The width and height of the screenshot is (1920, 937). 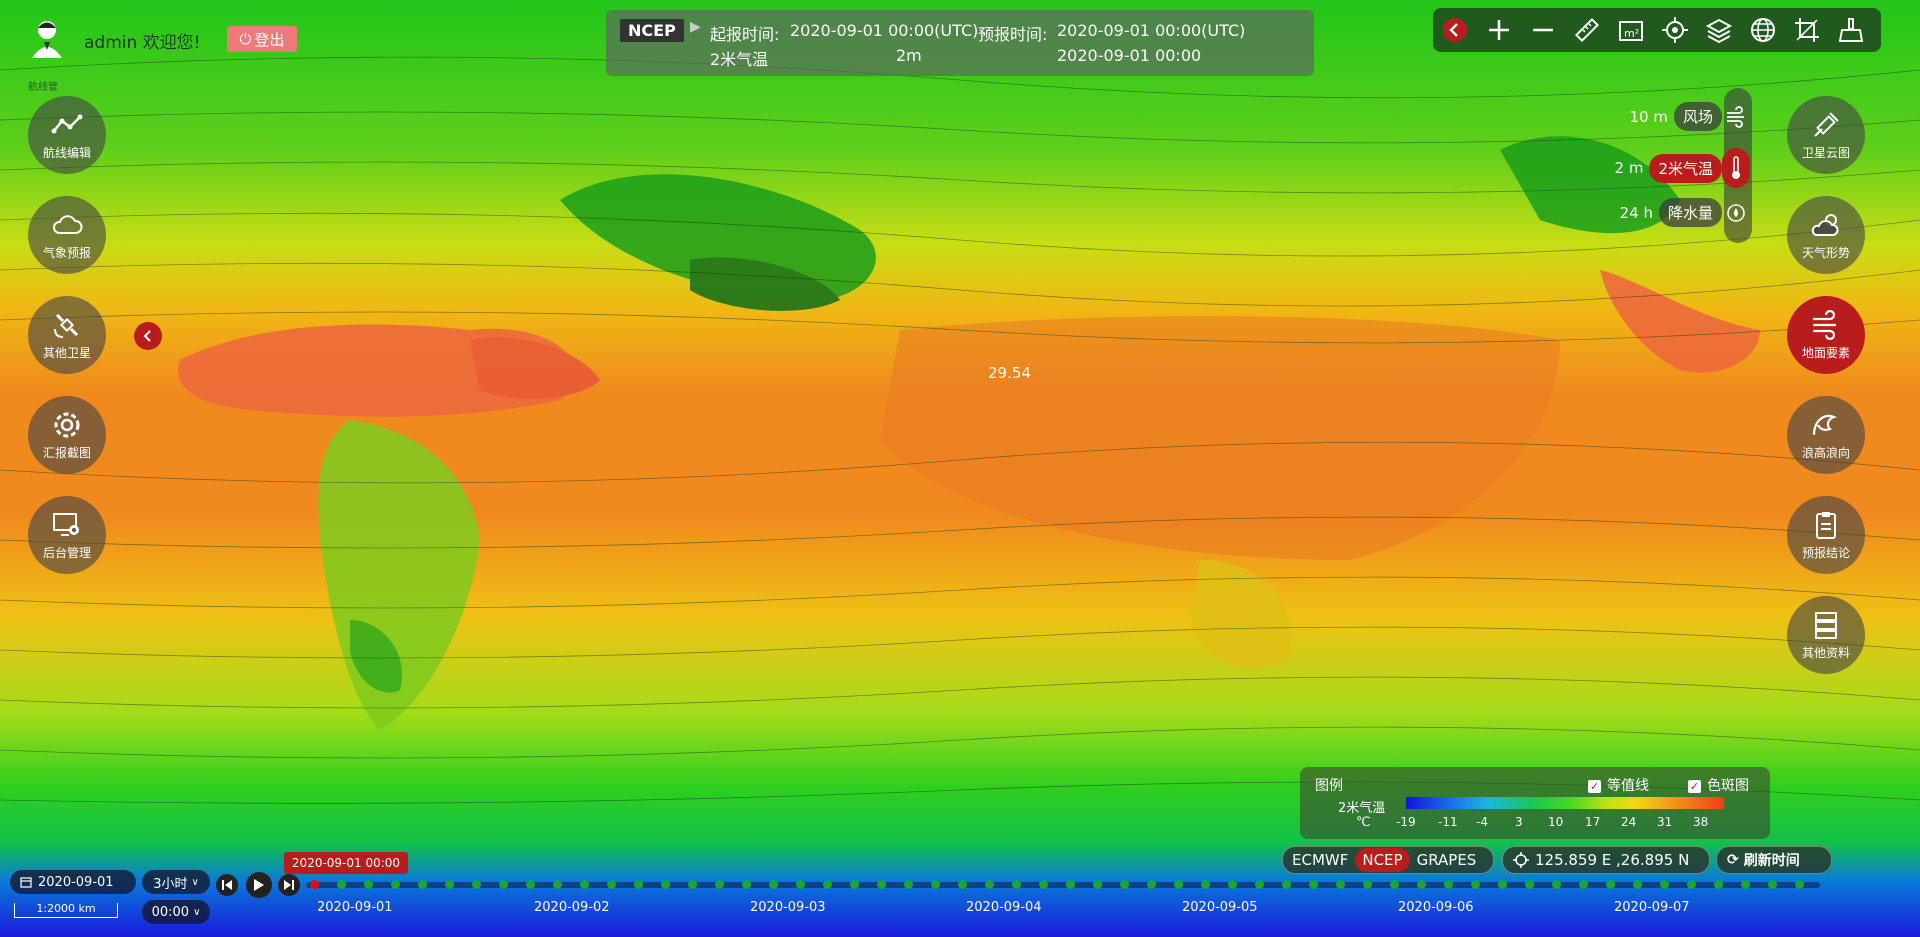 I want to click on crop-button, so click(x=1807, y=30).